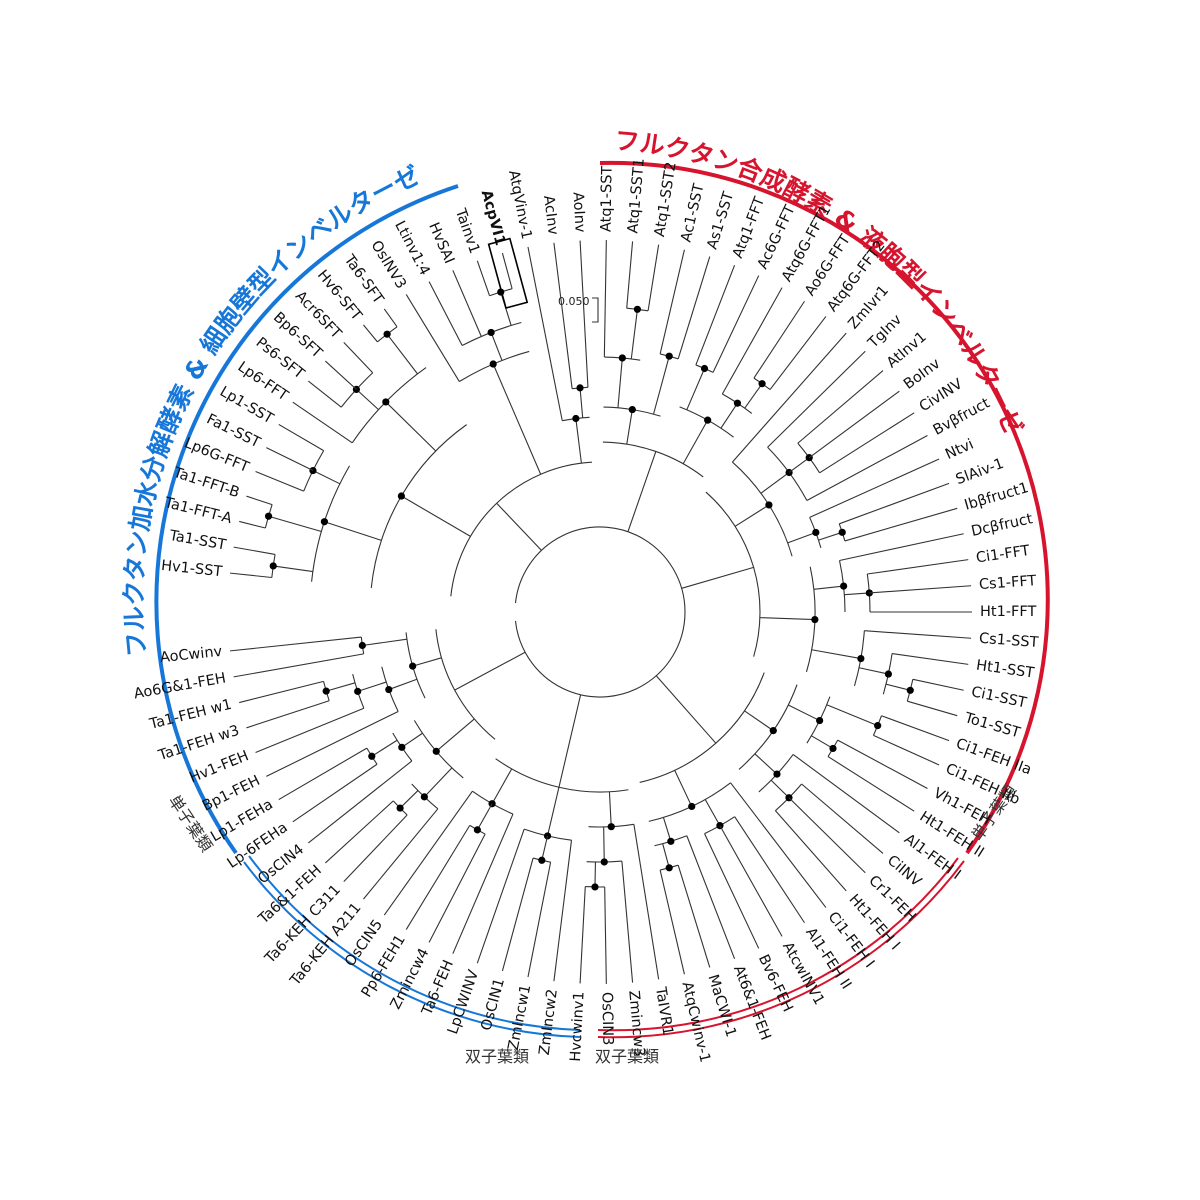 The height and width of the screenshot is (1200, 1200). Describe the element at coordinates (997, 497) in the screenshot. I see `leaf-label: Ibβfruct1` at that location.